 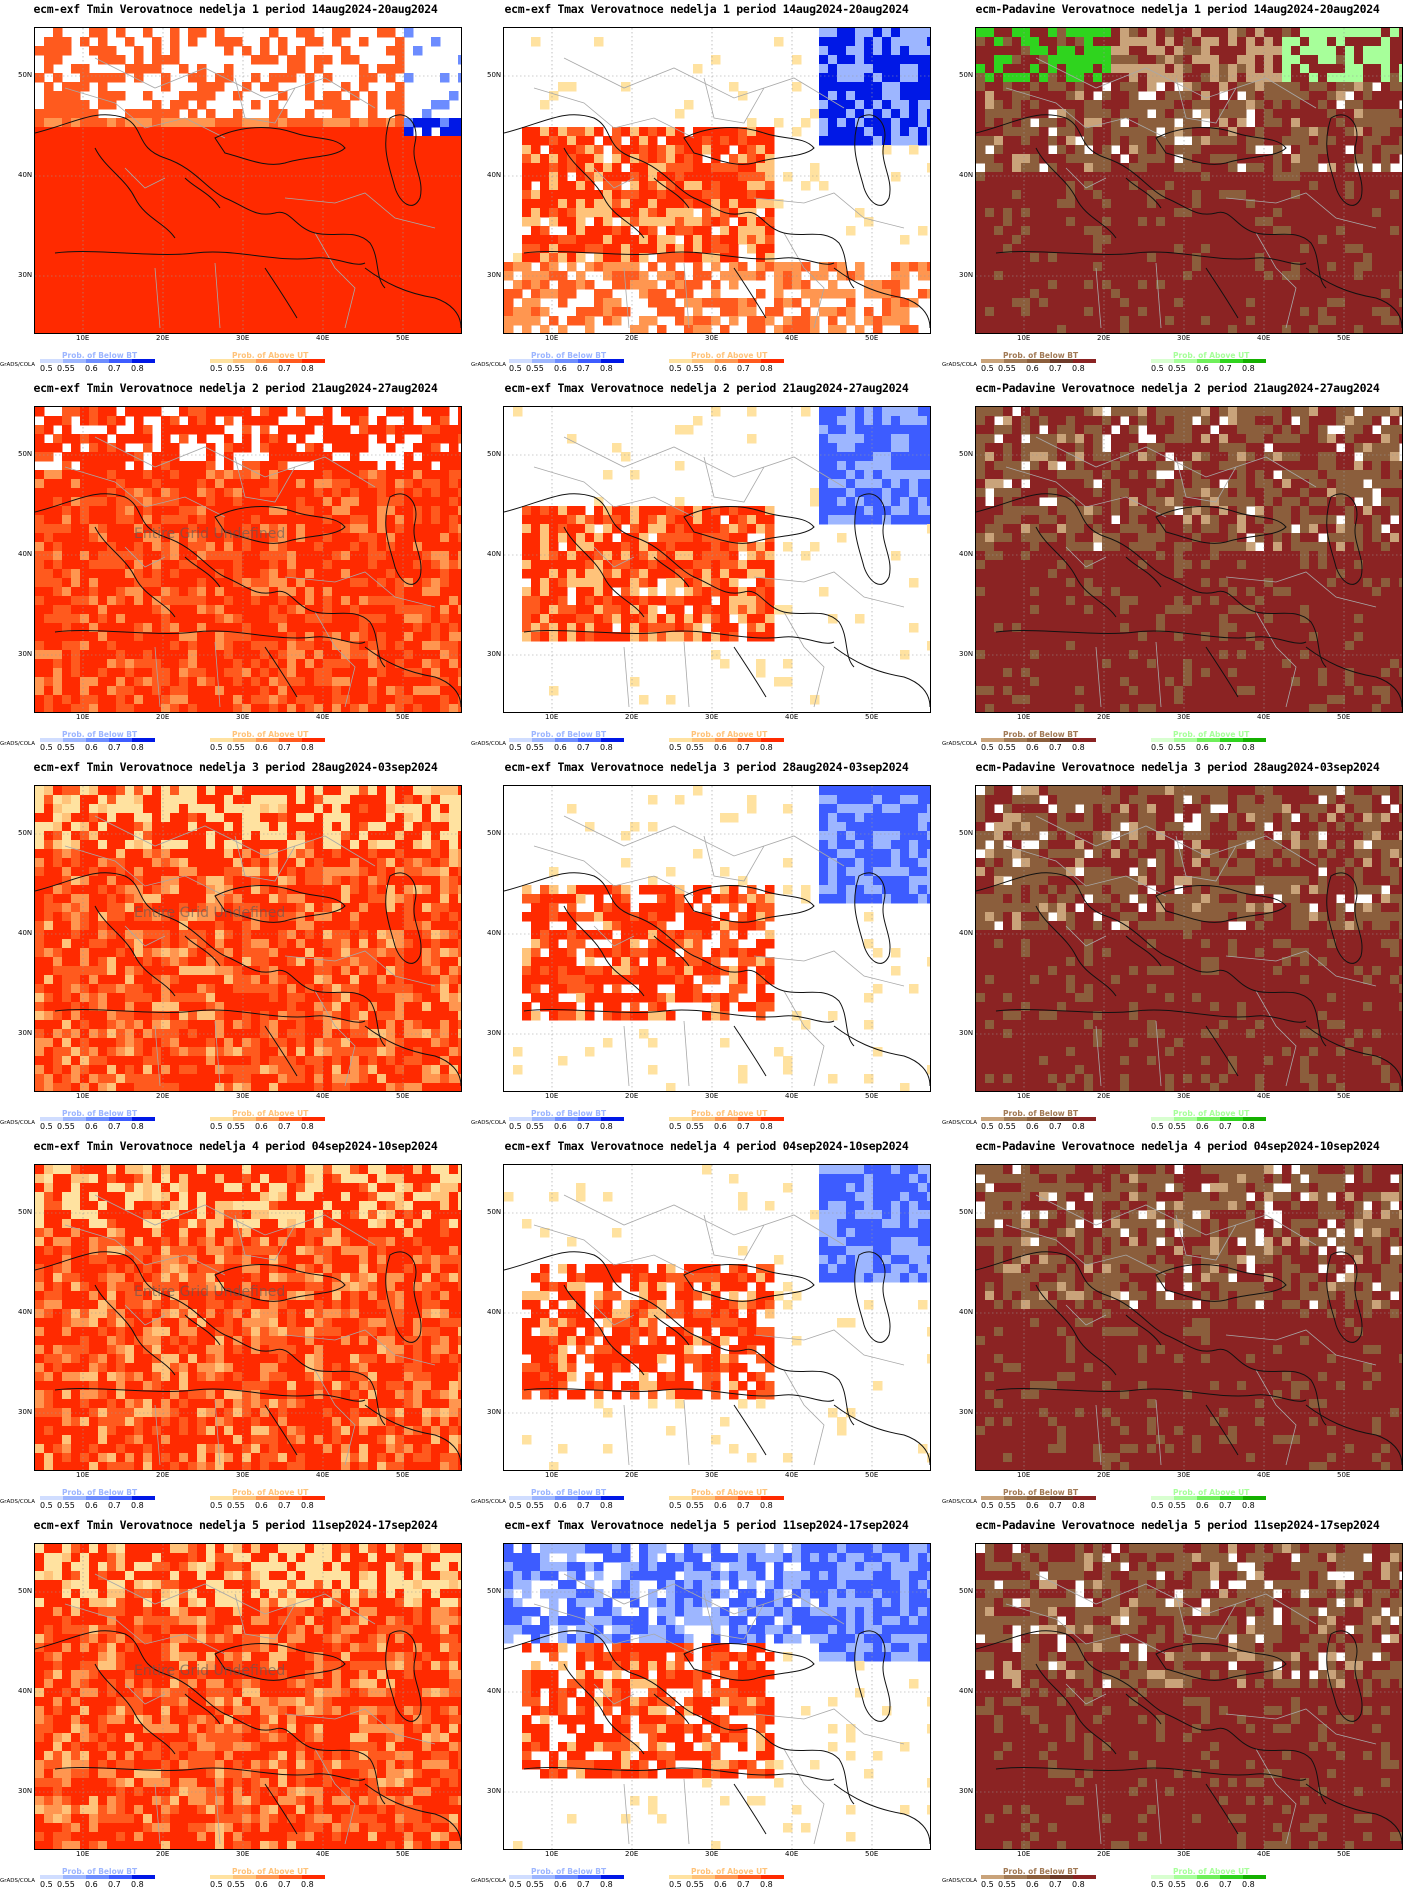 I want to click on tmin-probability-field, so click(x=248, y=180).